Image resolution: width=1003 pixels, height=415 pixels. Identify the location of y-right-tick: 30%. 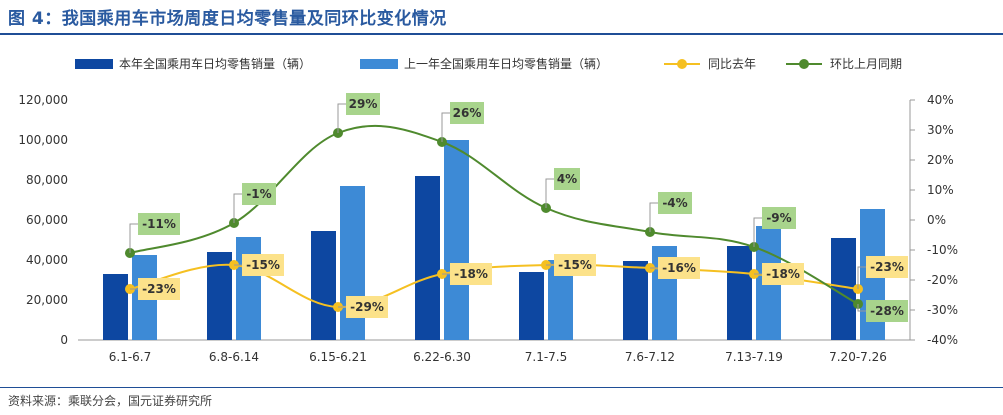
(940, 130).